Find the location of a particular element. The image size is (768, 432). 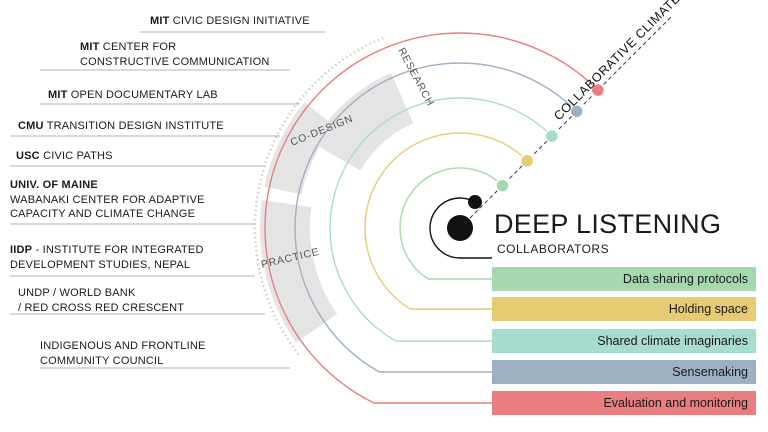

collaborator-label-1: MIT CENTER FOR CONSTRUCTIVE COMMUNICATION is located at coordinates (175, 54).